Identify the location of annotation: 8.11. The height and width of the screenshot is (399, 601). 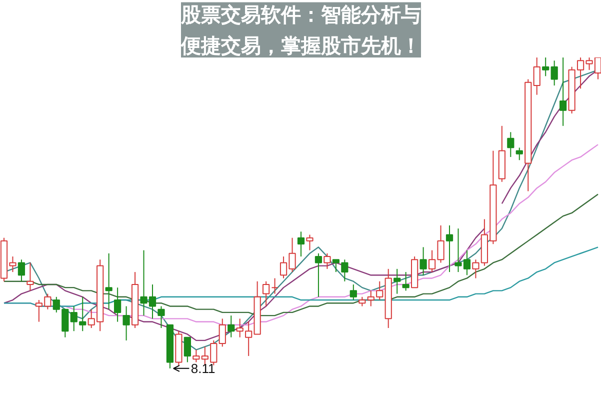
(203, 368).